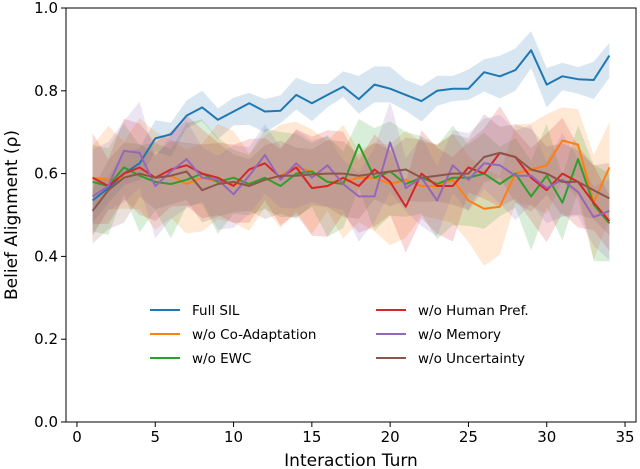 This screenshot has height=469, width=640. What do you see at coordinates (12, 215) in the screenshot?
I see `y-axis-label: Belief Alignment (ρ)` at bounding box center [12, 215].